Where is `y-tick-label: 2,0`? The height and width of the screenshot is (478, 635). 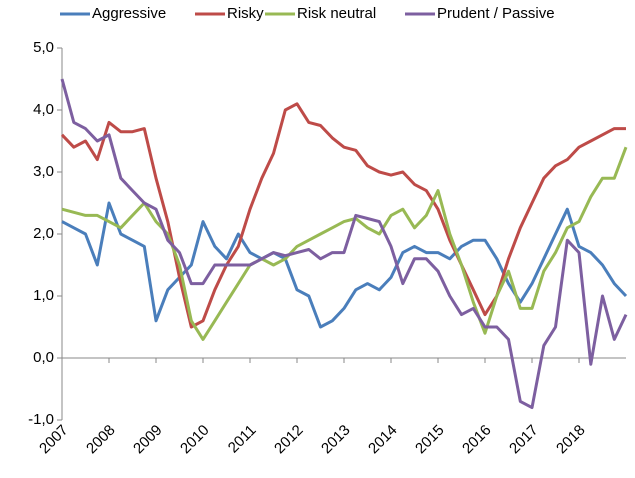 y-tick-label: 2,0 is located at coordinates (43, 233).